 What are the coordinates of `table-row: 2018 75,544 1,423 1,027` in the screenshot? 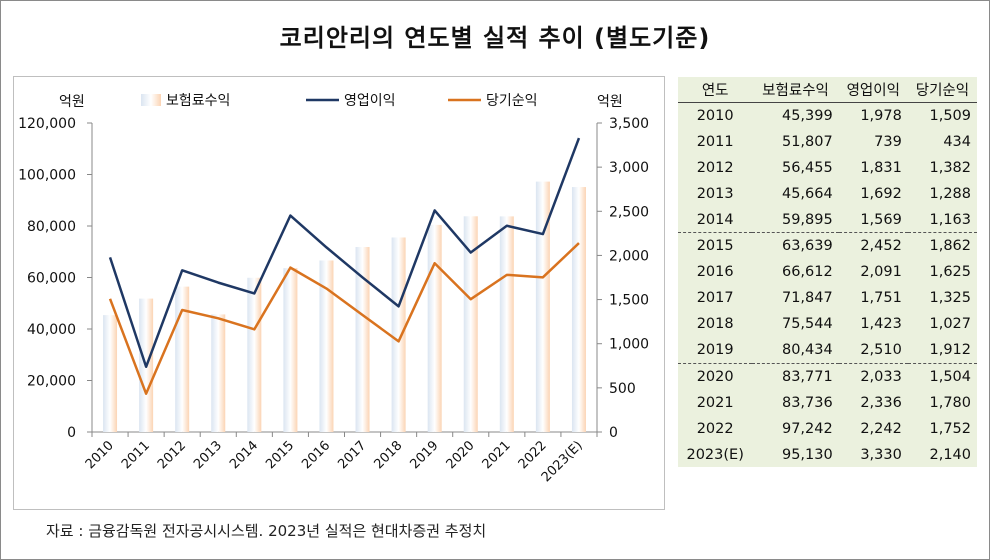 It's located at (827, 324).